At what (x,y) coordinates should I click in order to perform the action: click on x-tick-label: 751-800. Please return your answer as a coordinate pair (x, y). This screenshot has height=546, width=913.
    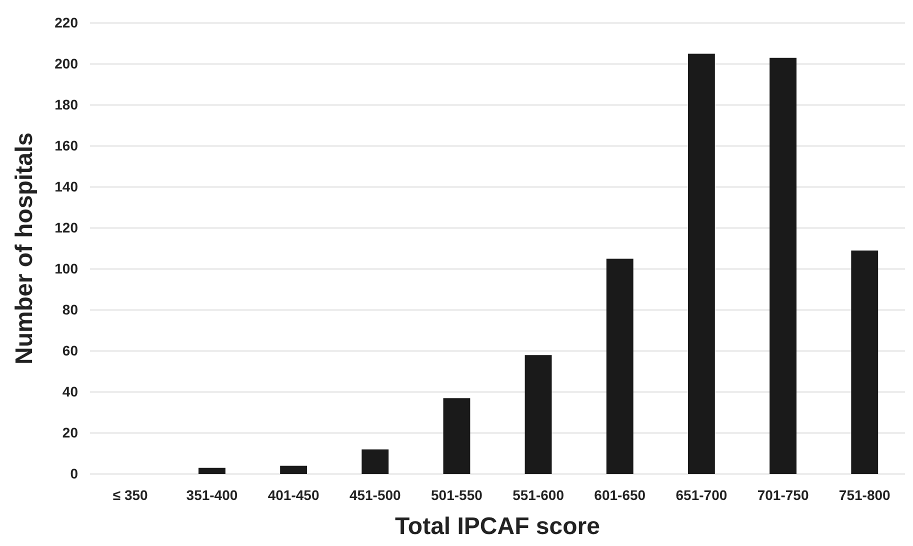
    Looking at the image, I should click on (864, 494).